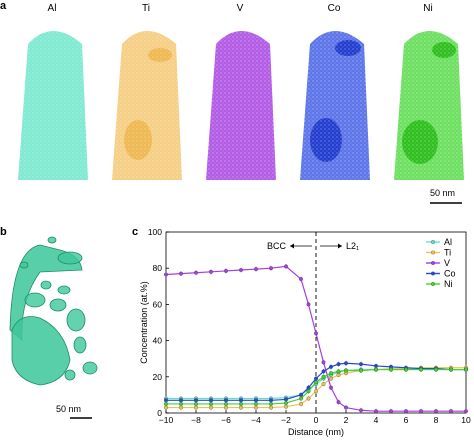  What do you see at coordinates (256, 420) in the screenshot?
I see `x-tick-label: −4` at bounding box center [256, 420].